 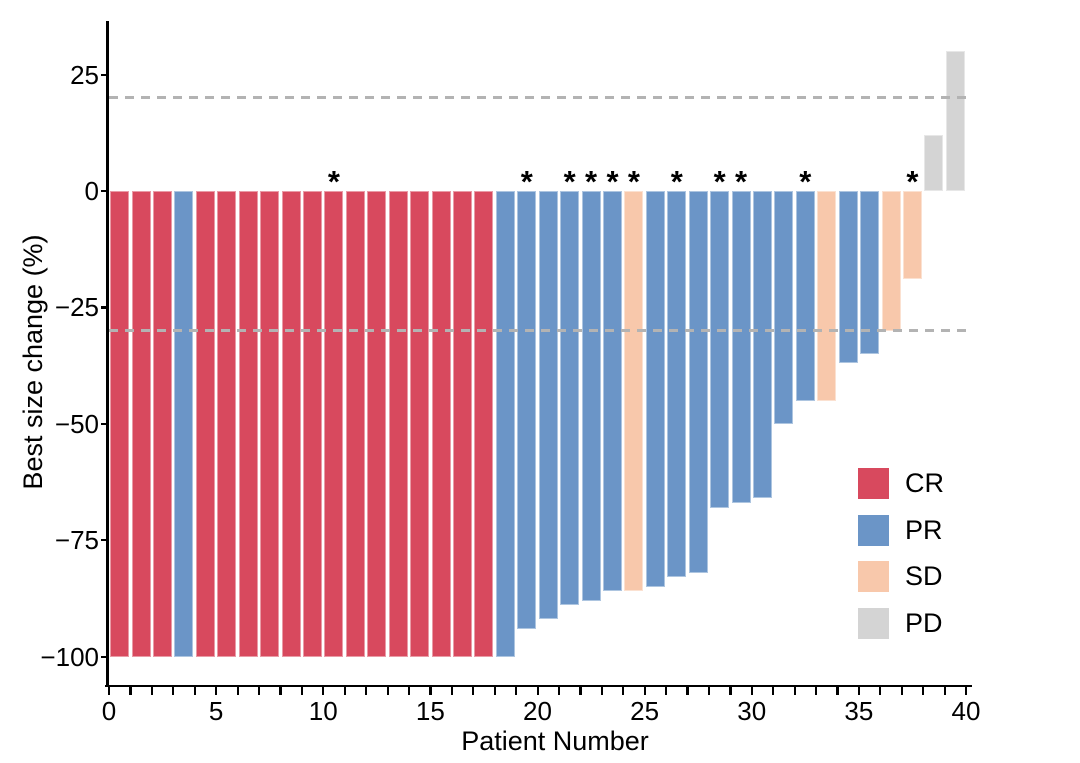 I want to click on asterisk-patient-27: *, so click(x=676, y=181).